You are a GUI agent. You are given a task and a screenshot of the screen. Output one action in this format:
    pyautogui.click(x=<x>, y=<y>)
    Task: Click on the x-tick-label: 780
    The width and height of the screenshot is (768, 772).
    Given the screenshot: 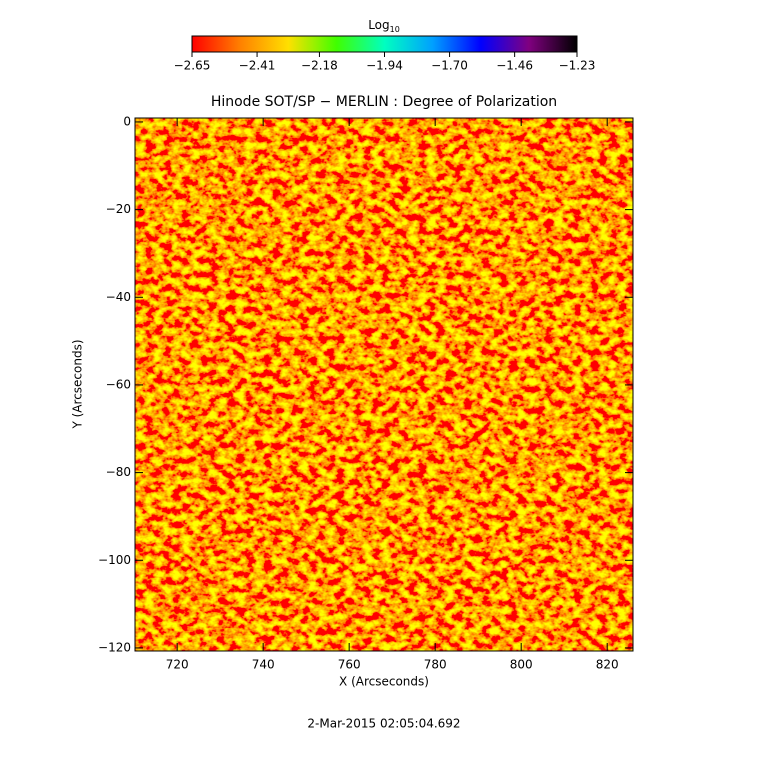 What is the action you would take?
    pyautogui.click(x=435, y=665)
    